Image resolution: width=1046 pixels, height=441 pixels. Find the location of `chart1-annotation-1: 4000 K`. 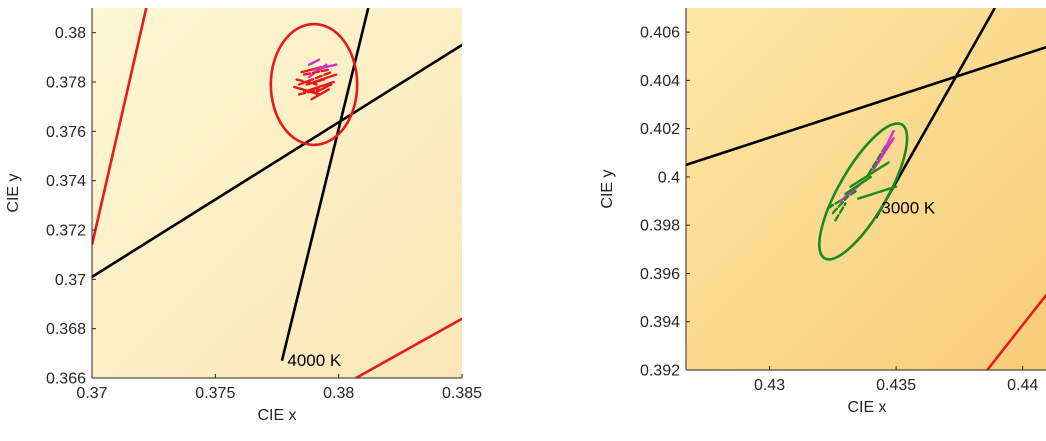

chart1-annotation-1: 4000 K is located at coordinates (314, 360).